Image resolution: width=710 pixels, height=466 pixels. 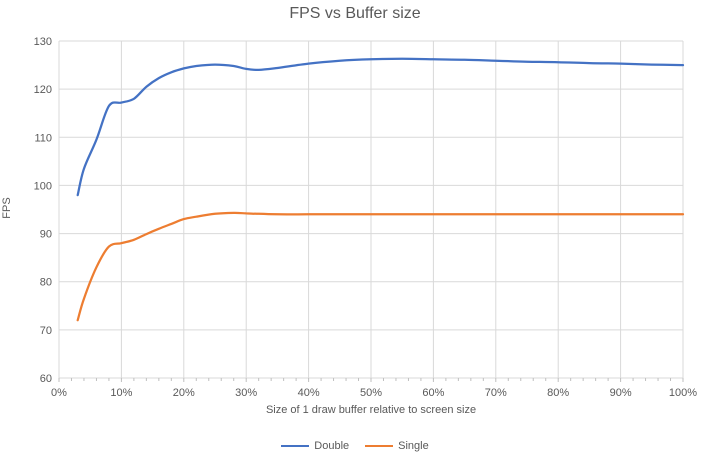 What do you see at coordinates (46, 331) in the screenshot?
I see `y-tick-label: 70` at bounding box center [46, 331].